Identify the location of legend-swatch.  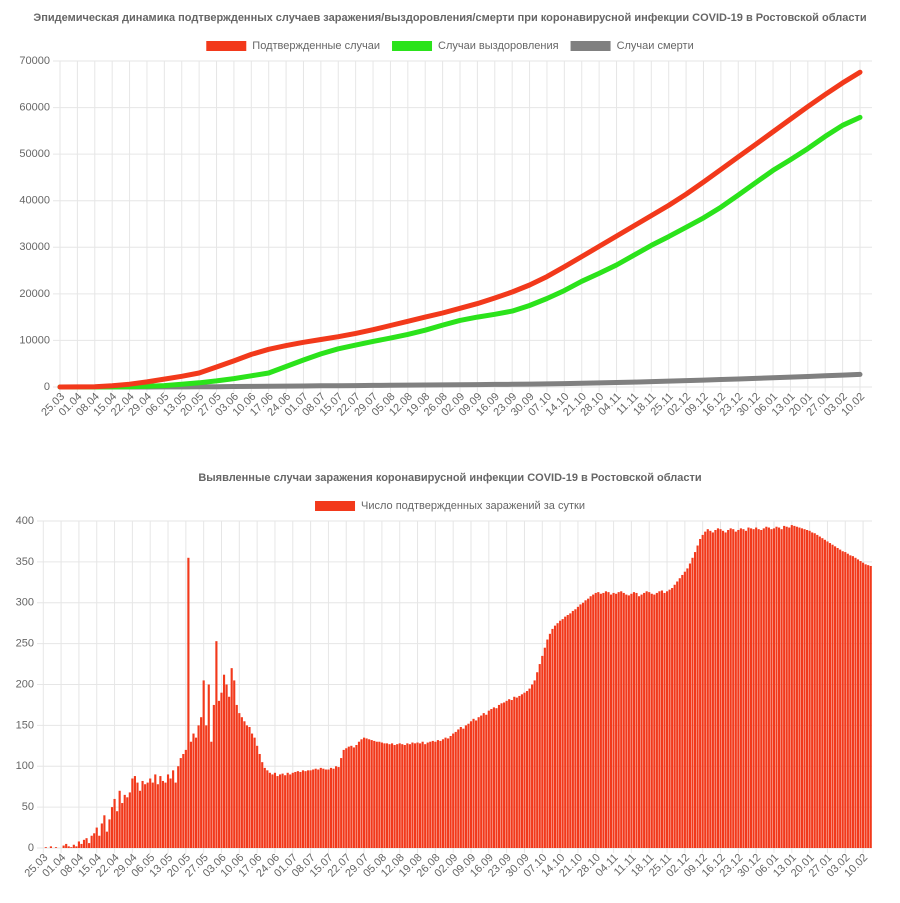
(335, 506).